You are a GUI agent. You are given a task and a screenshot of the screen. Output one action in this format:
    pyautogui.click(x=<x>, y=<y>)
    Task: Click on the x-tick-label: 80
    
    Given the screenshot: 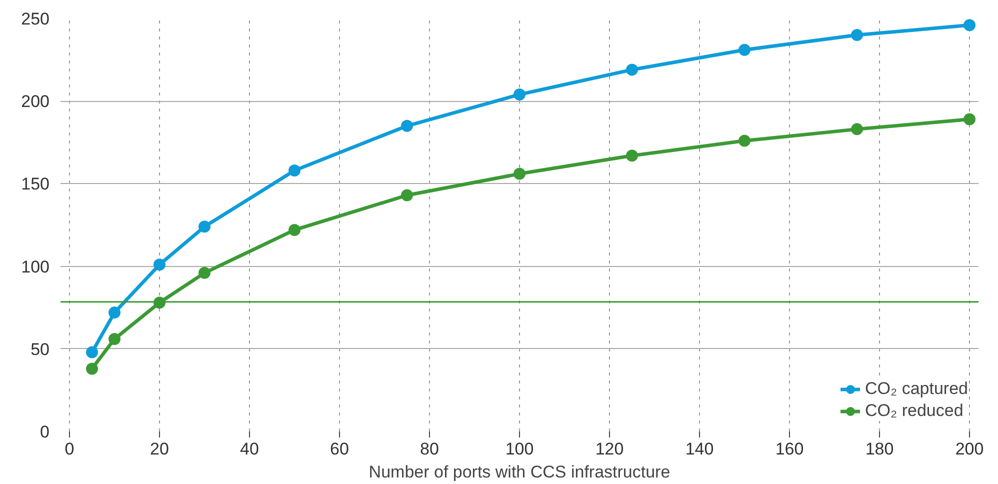 What is the action you would take?
    pyautogui.click(x=429, y=449)
    